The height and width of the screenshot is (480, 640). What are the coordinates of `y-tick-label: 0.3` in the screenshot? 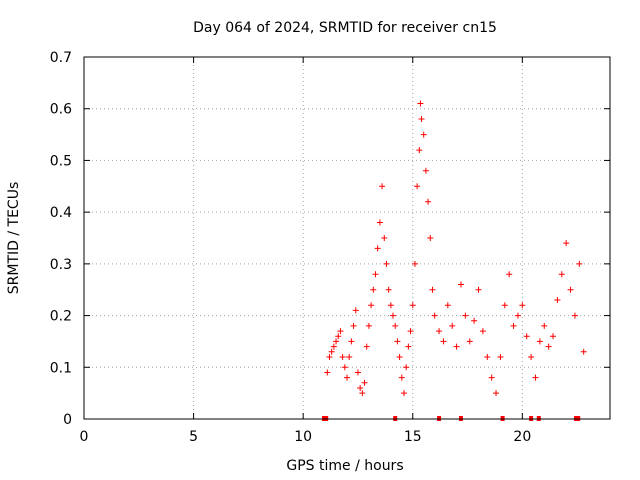 It's located at (61, 265).